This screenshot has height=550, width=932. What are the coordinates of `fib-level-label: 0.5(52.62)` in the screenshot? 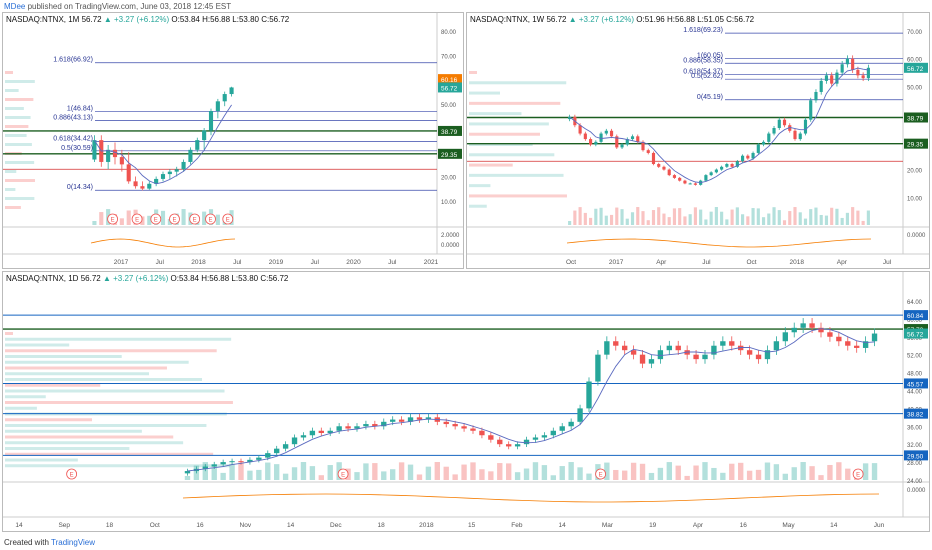 It's located at (707, 76).